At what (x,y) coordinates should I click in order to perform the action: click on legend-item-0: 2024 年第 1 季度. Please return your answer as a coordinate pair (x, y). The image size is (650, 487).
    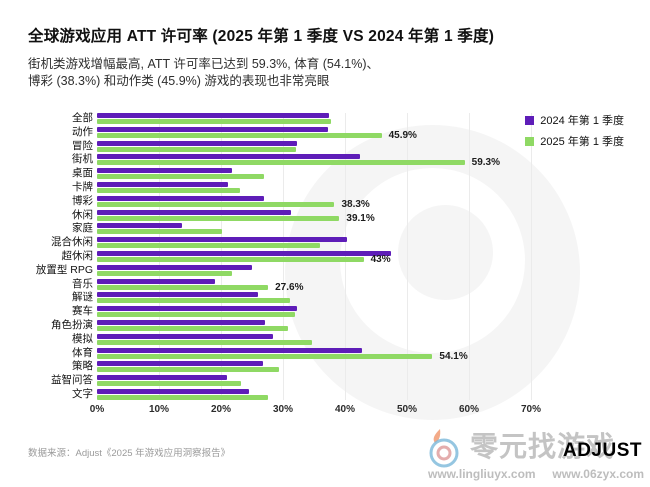
    Looking at the image, I should click on (574, 120).